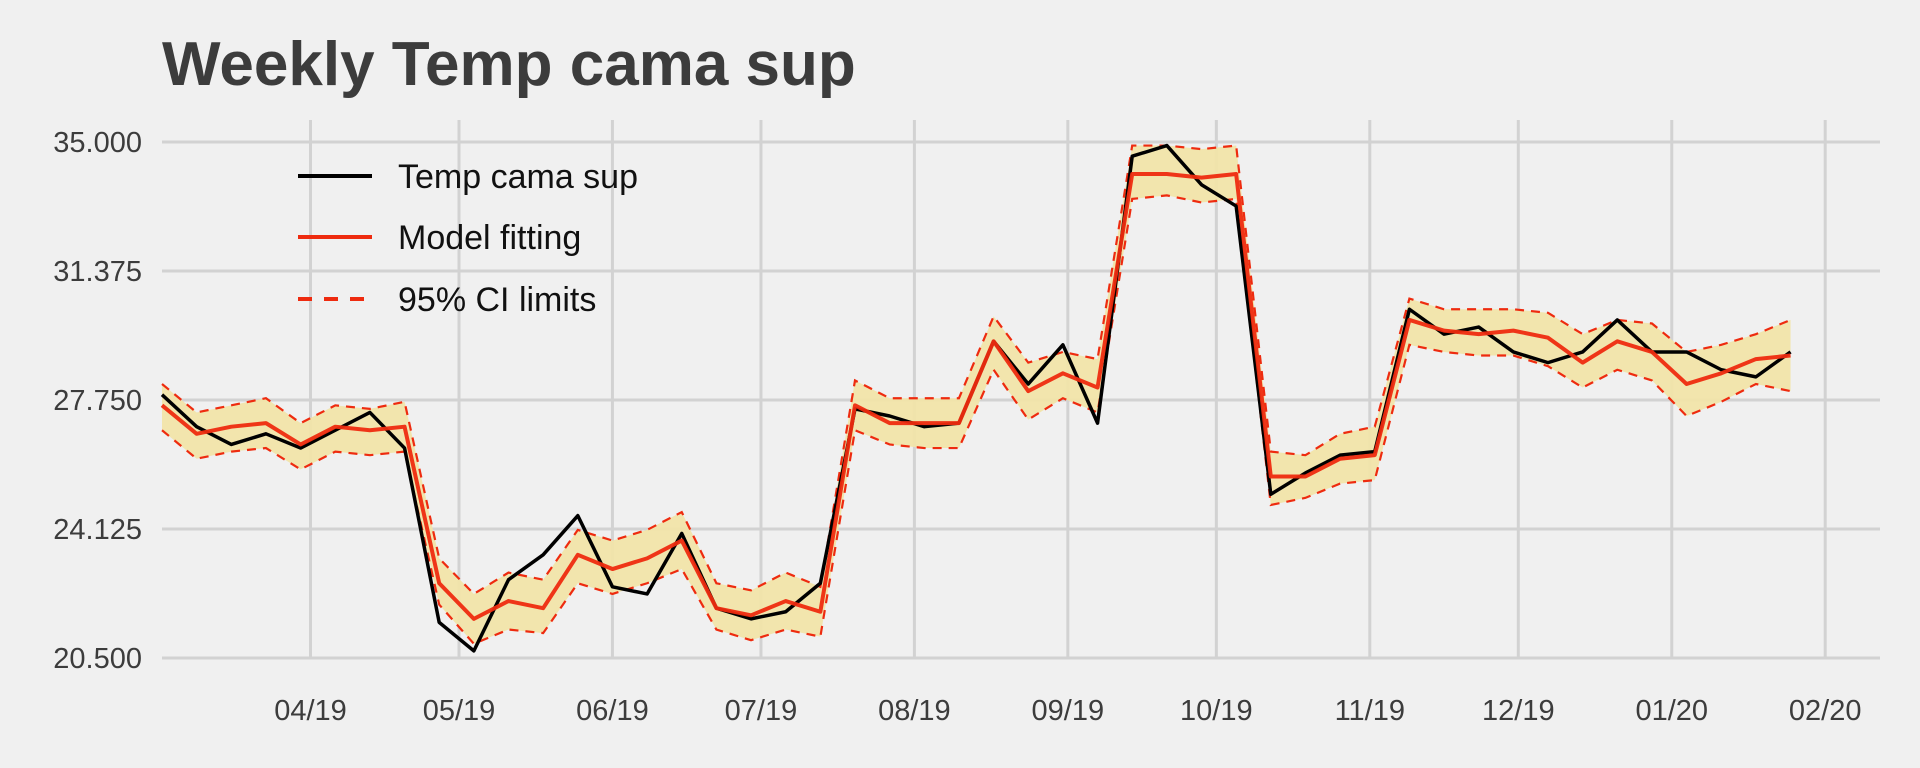  Describe the element at coordinates (761, 711) in the screenshot. I see `x-tick-label: 07/19` at that location.